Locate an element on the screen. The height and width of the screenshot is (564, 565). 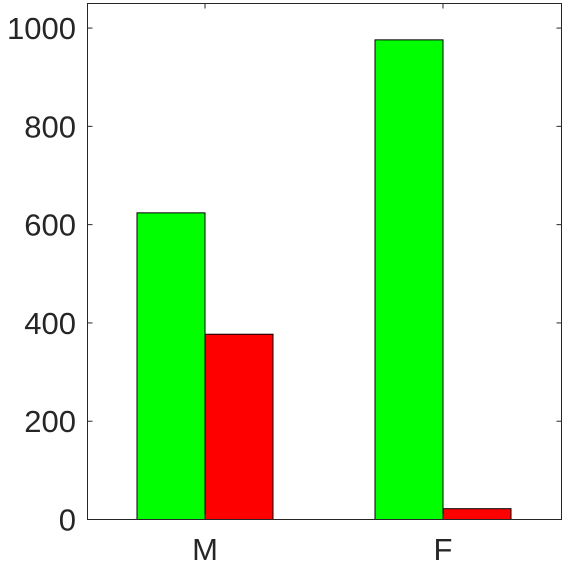
x-tick-label-f: F is located at coordinates (443, 548).